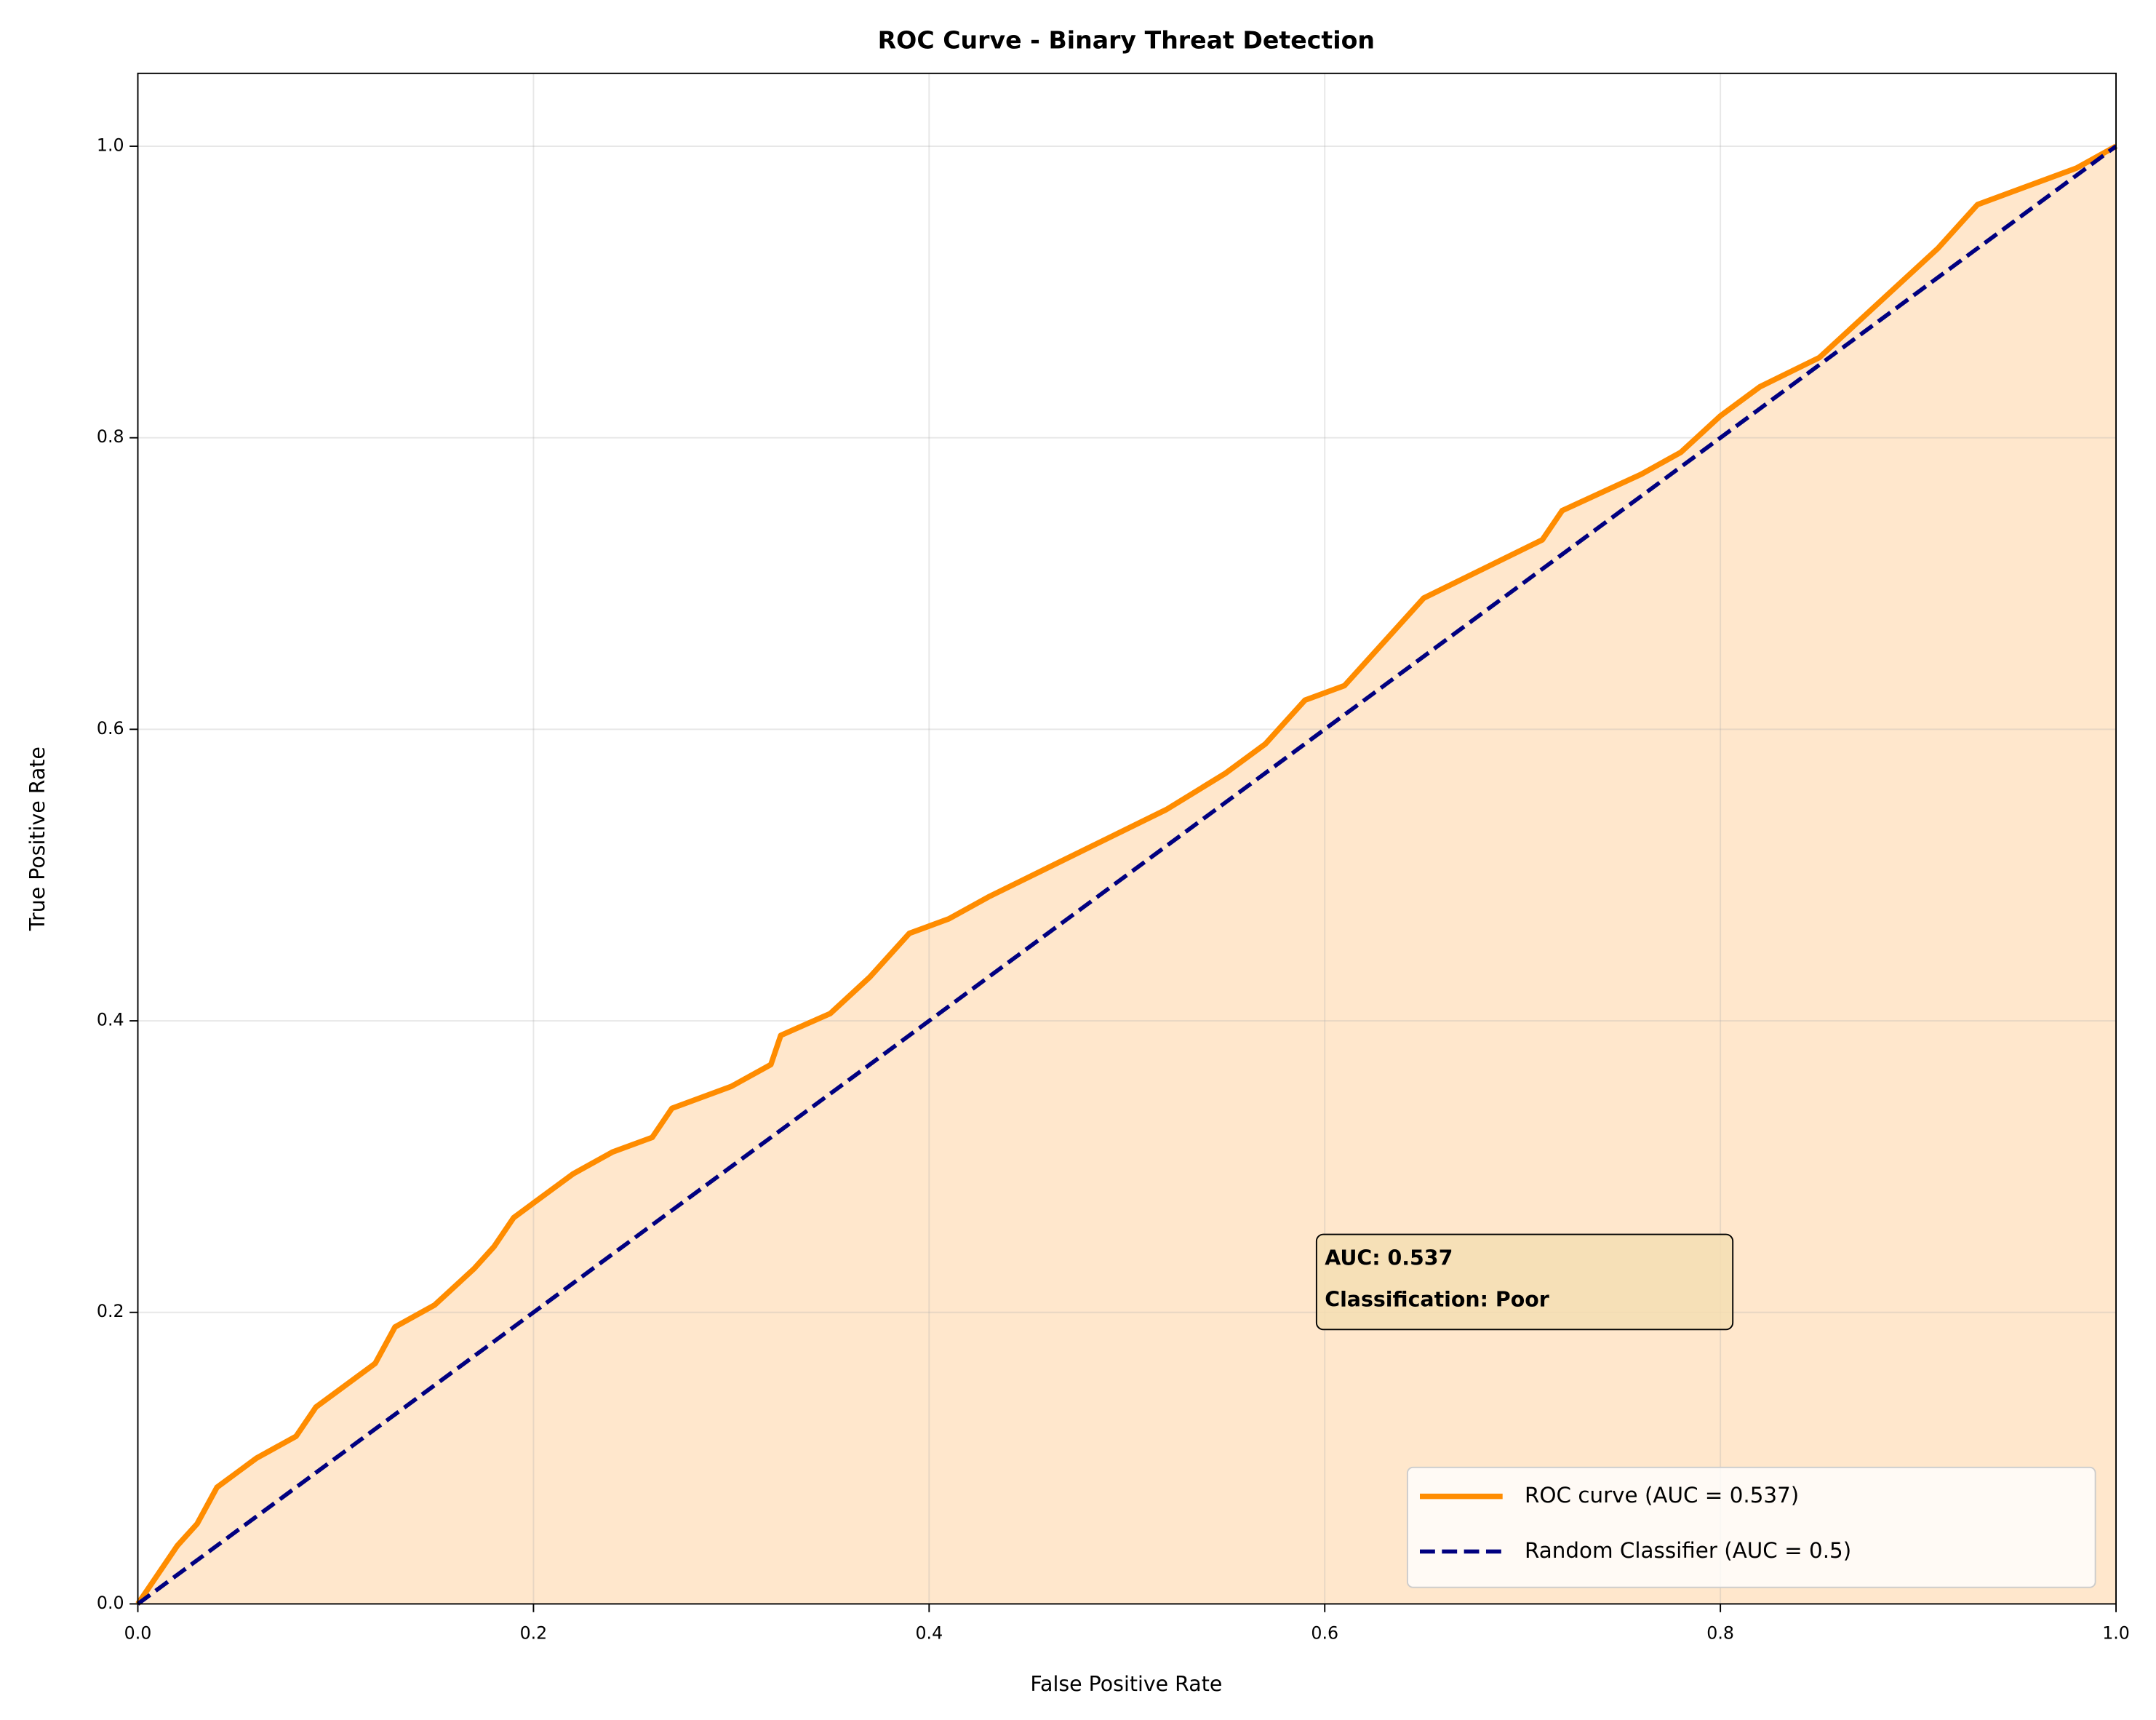 The height and width of the screenshot is (1720, 2156). I want to click on y-tick-label: 0.2, so click(110, 1311).